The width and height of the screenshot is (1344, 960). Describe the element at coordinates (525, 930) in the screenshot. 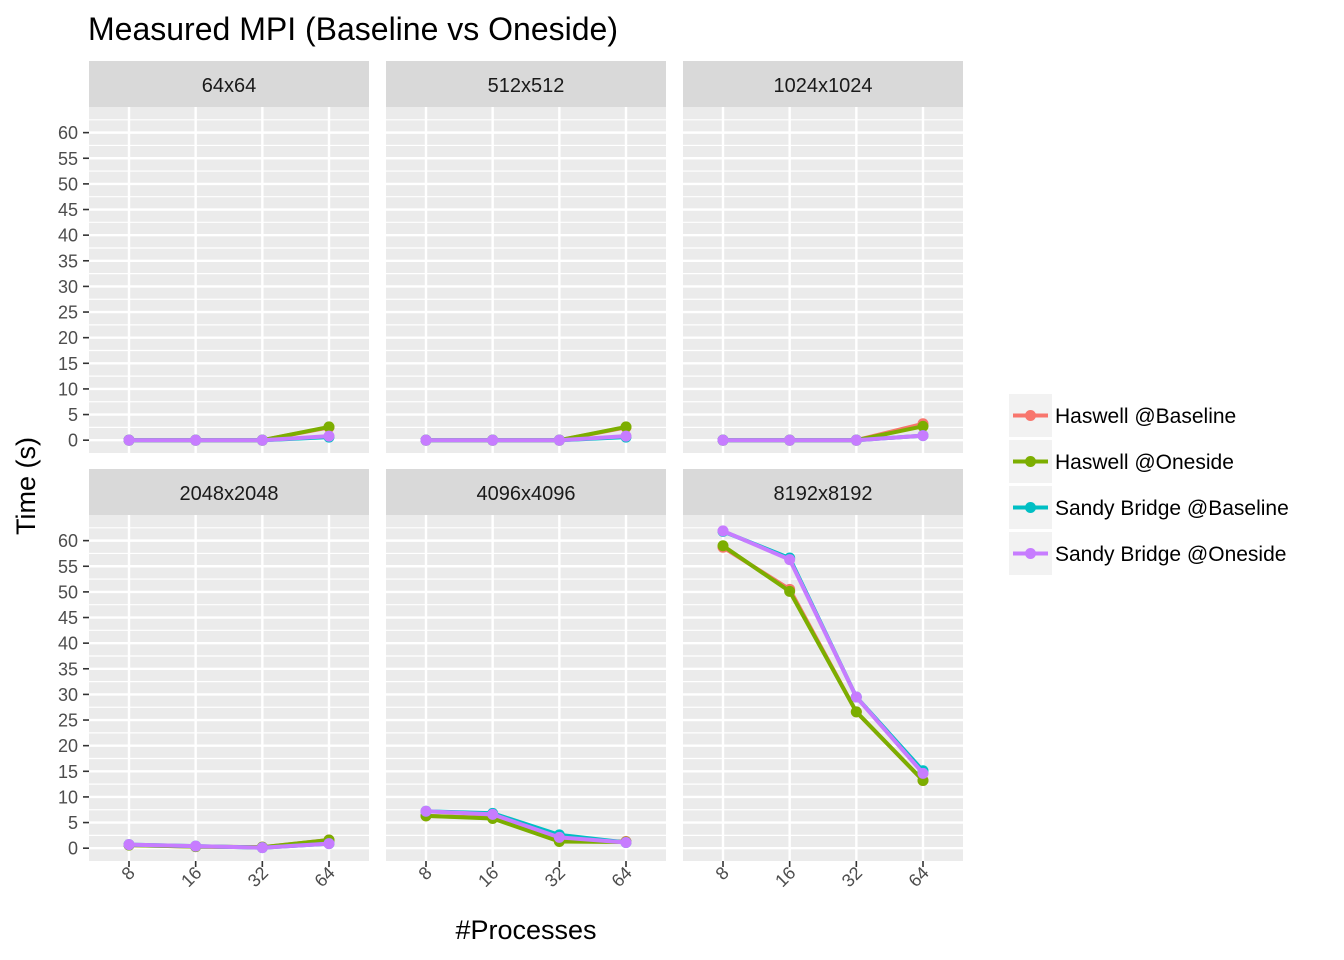

I see `x-axis-label: #Processes` at that location.